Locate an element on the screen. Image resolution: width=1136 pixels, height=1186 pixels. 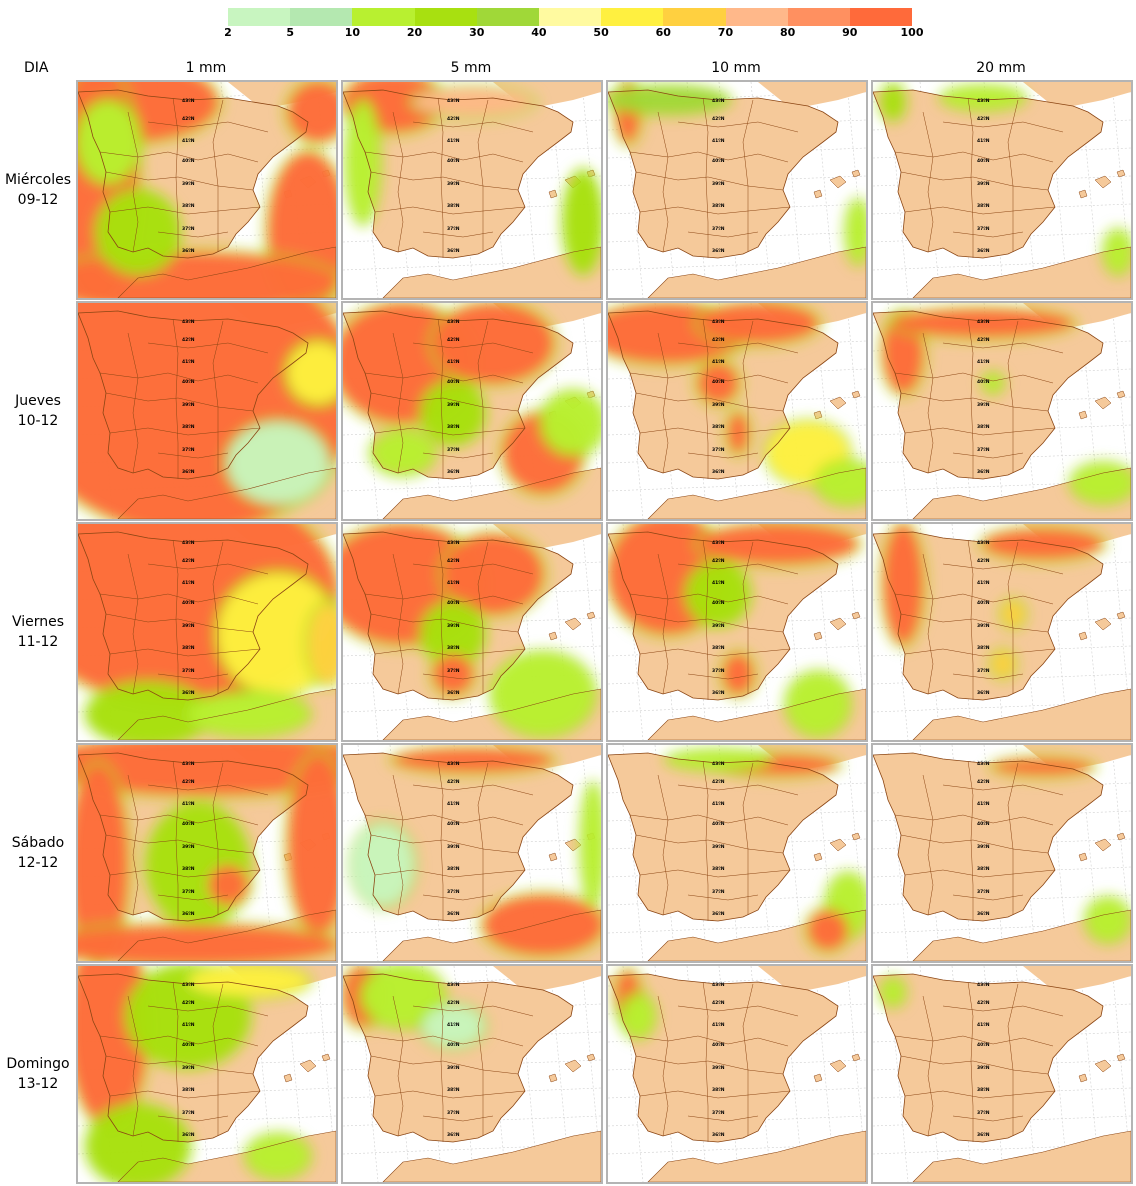
legend-tick-label: 60 is located at coordinates (663, 32).